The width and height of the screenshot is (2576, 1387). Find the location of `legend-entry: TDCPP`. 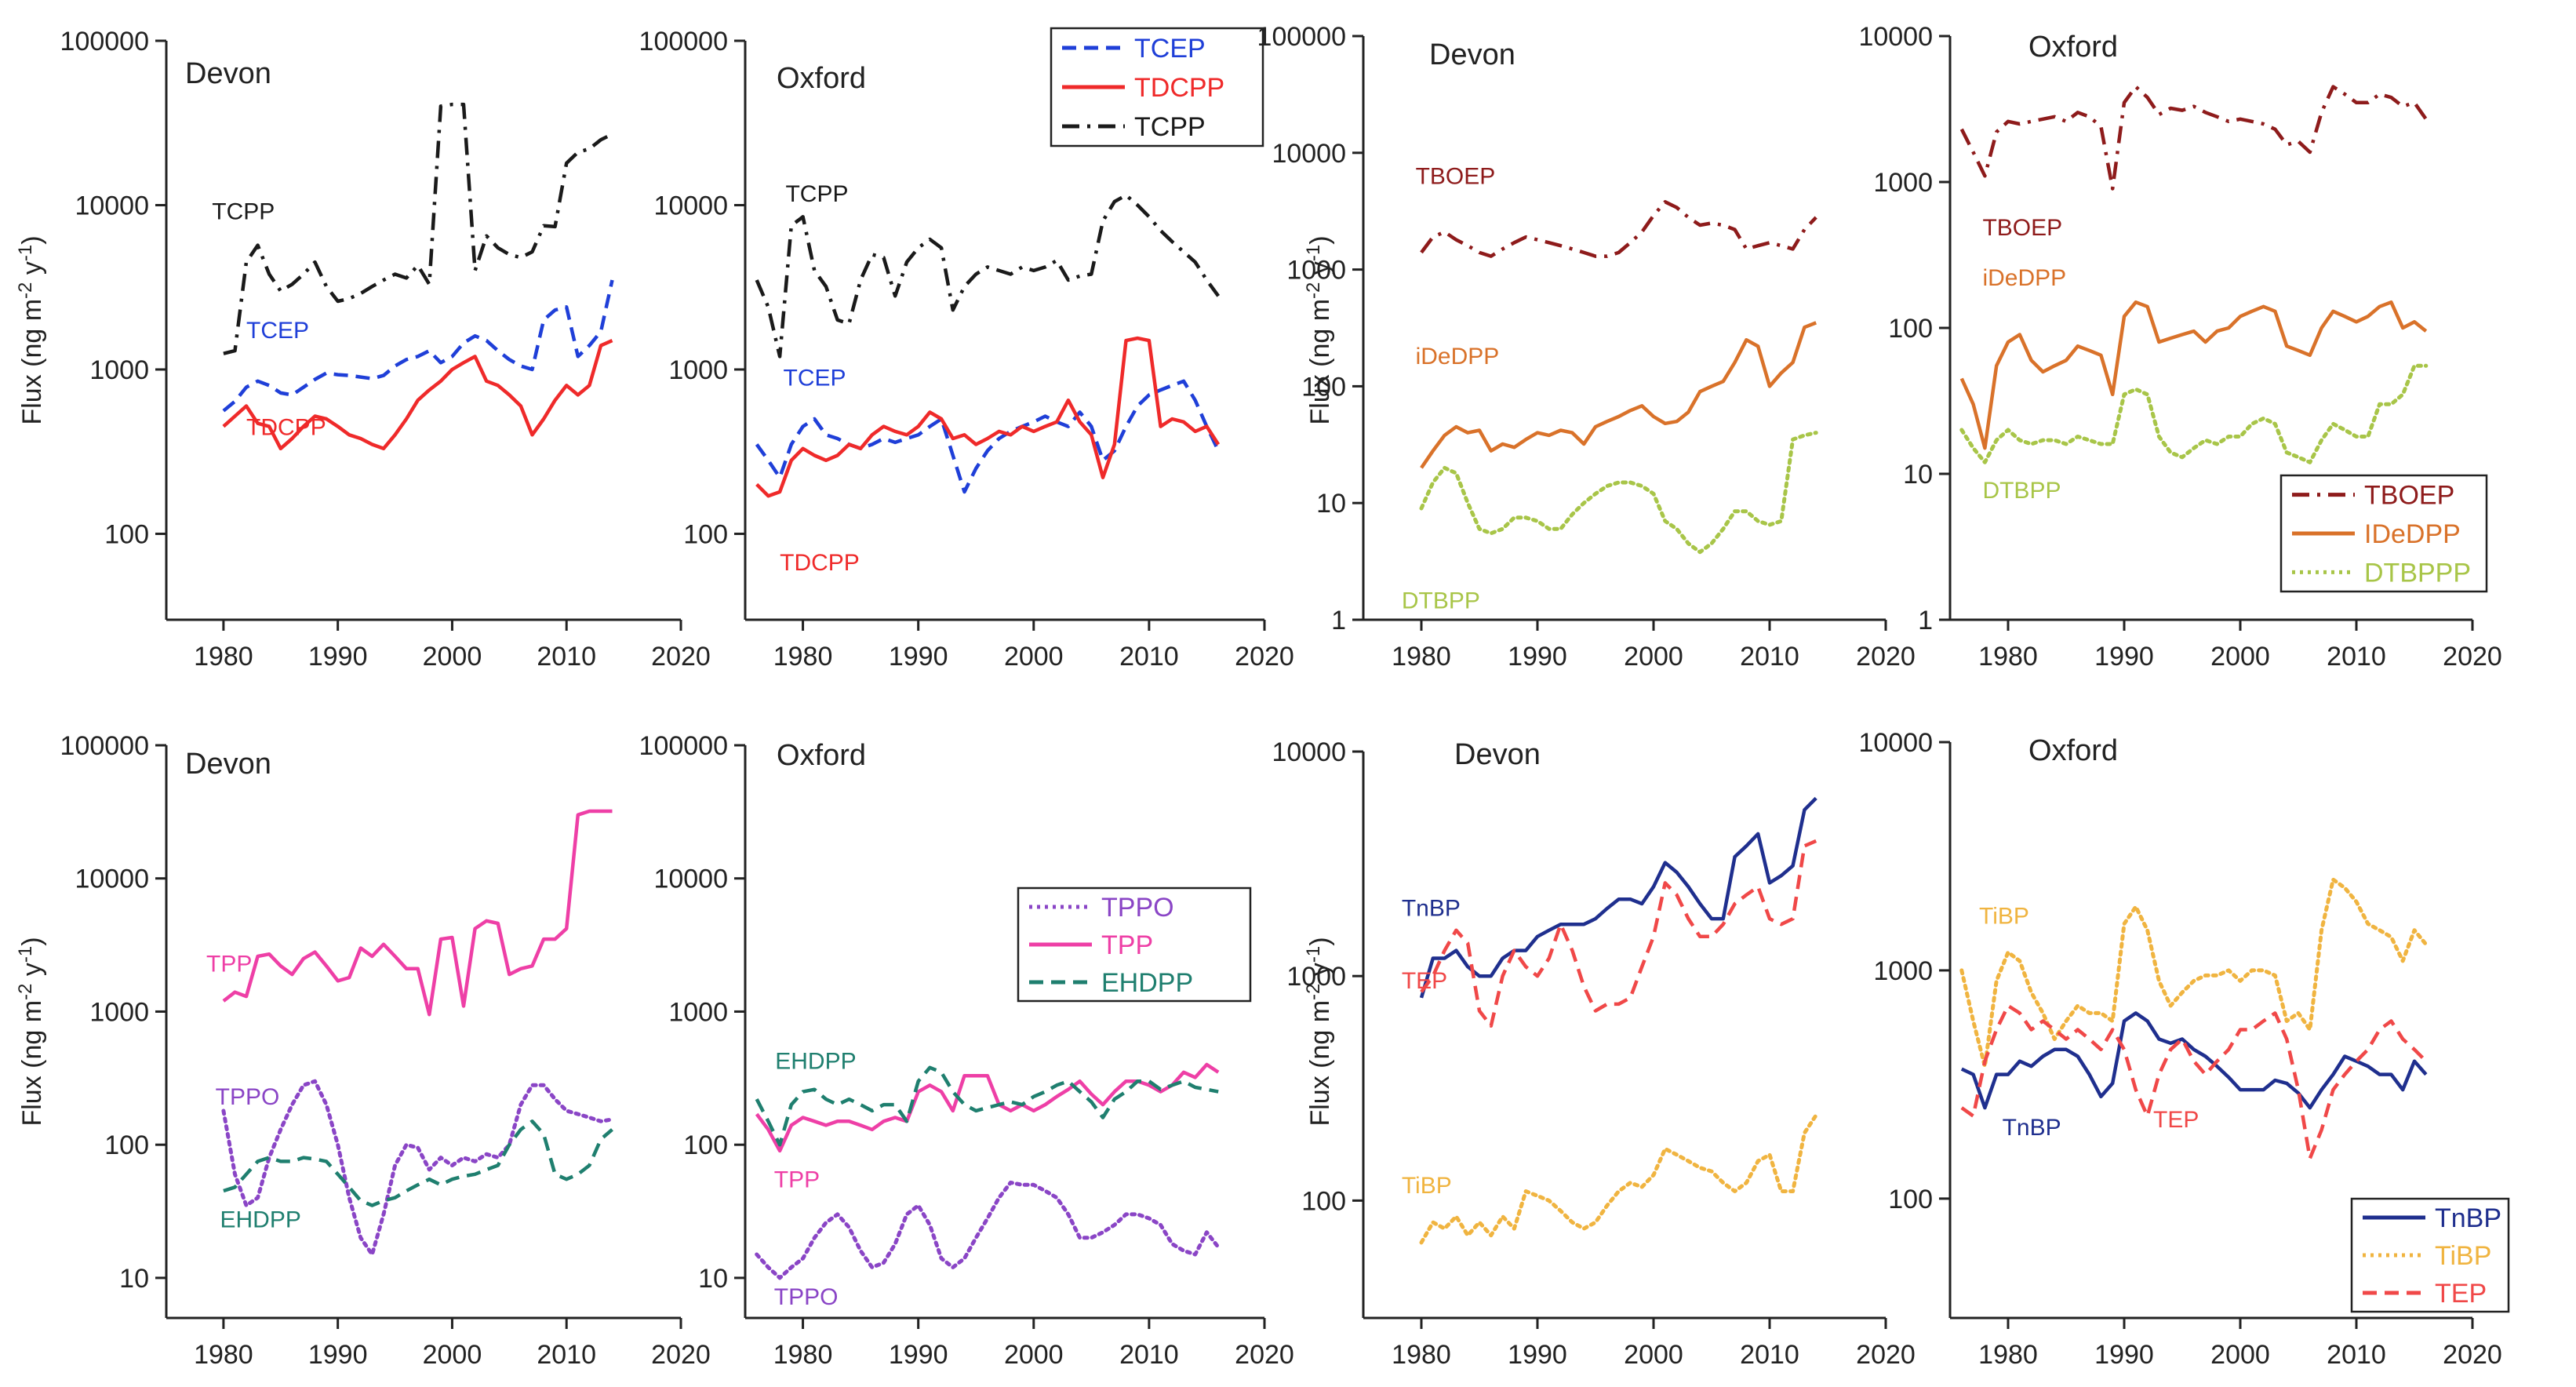

legend-entry: TDCPP is located at coordinates (1179, 88).